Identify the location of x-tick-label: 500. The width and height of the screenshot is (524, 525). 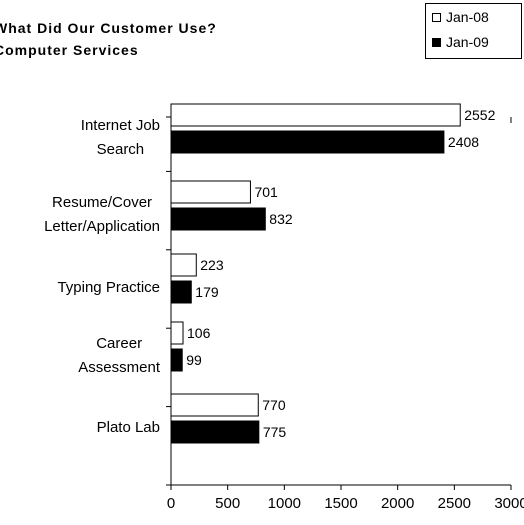
(227, 503).